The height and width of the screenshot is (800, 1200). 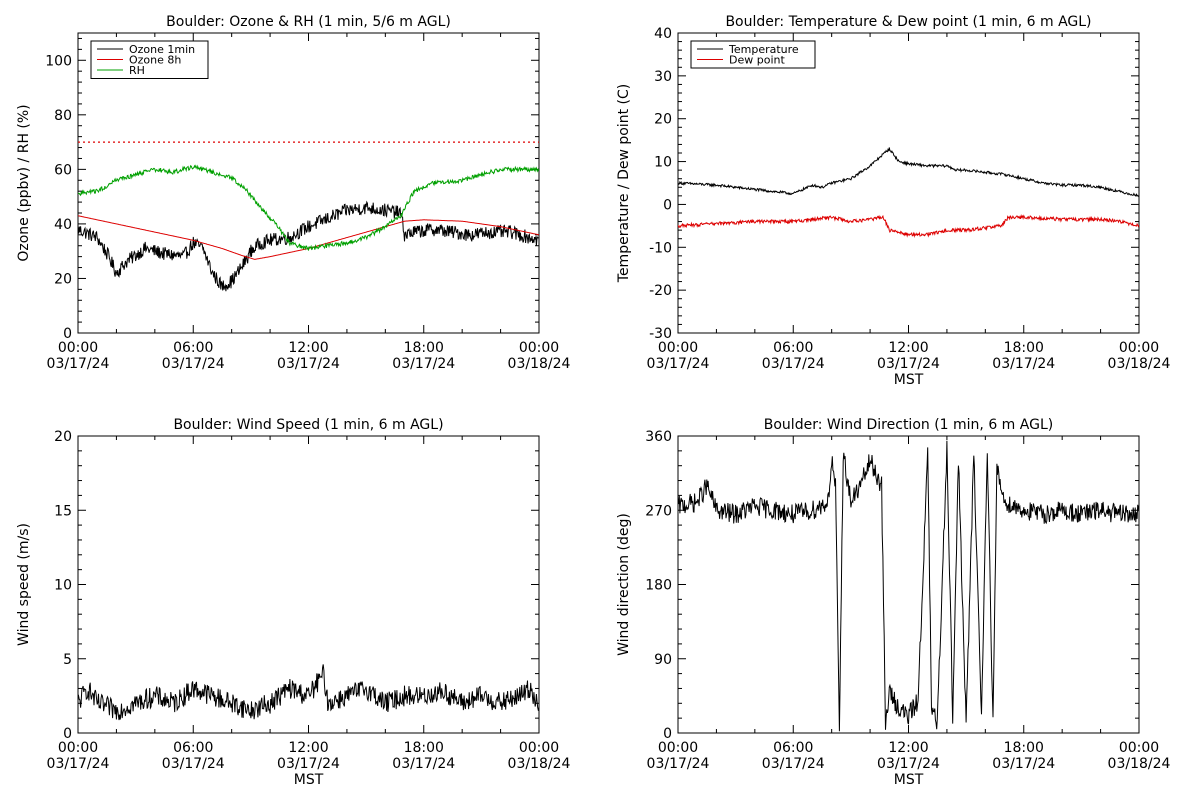 What do you see at coordinates (58, 61) in the screenshot?
I see `y-tick-label: 100` at bounding box center [58, 61].